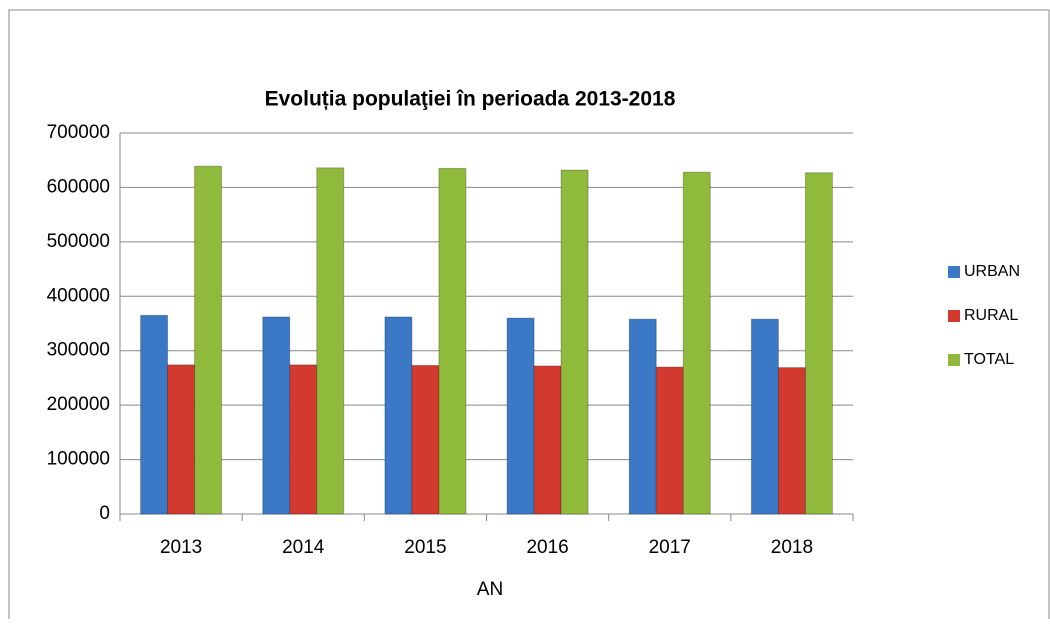 The width and height of the screenshot is (1050, 624). What do you see at coordinates (78, 186) in the screenshot?
I see `y-tick-label: 600000` at bounding box center [78, 186].